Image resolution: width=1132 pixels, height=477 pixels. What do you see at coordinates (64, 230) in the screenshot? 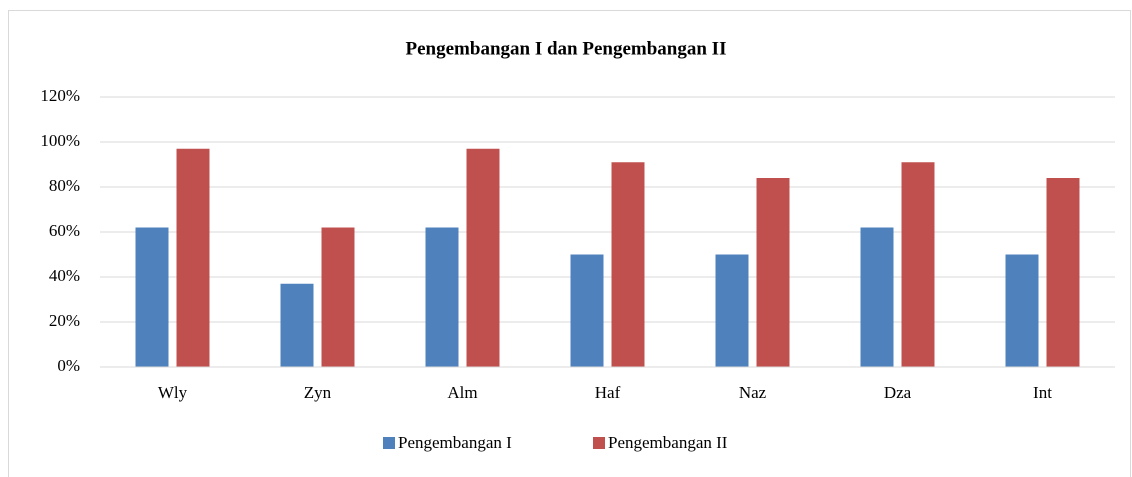
I see `y-tick-label: 60%` at bounding box center [64, 230].